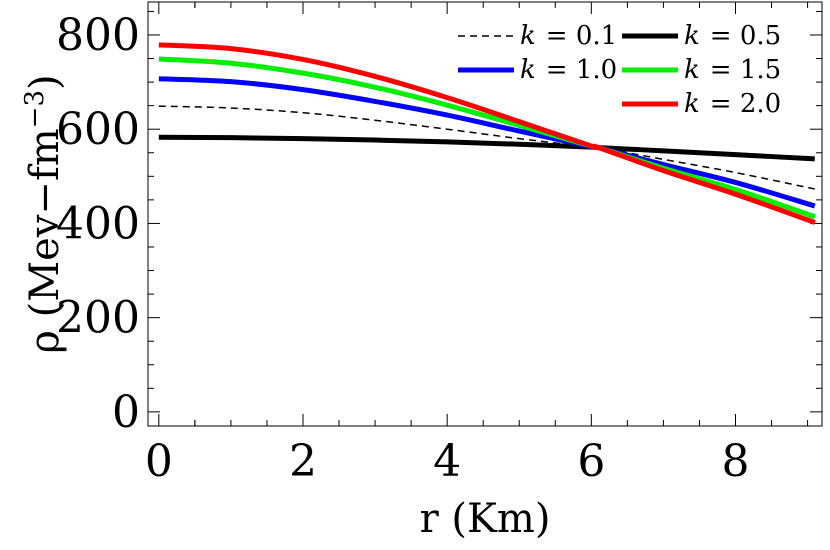 The image size is (830, 550). I want to click on y-tick-label: 0, so click(126, 412).